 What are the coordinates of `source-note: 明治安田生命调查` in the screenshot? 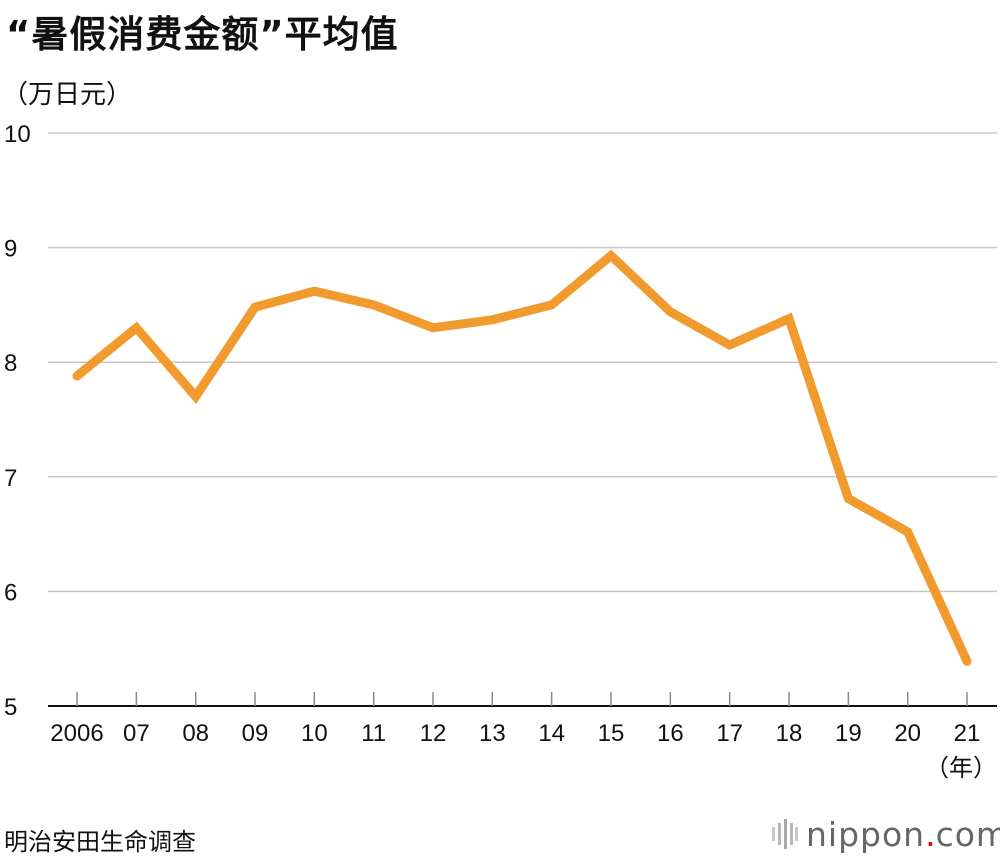 It's located at (100, 839).